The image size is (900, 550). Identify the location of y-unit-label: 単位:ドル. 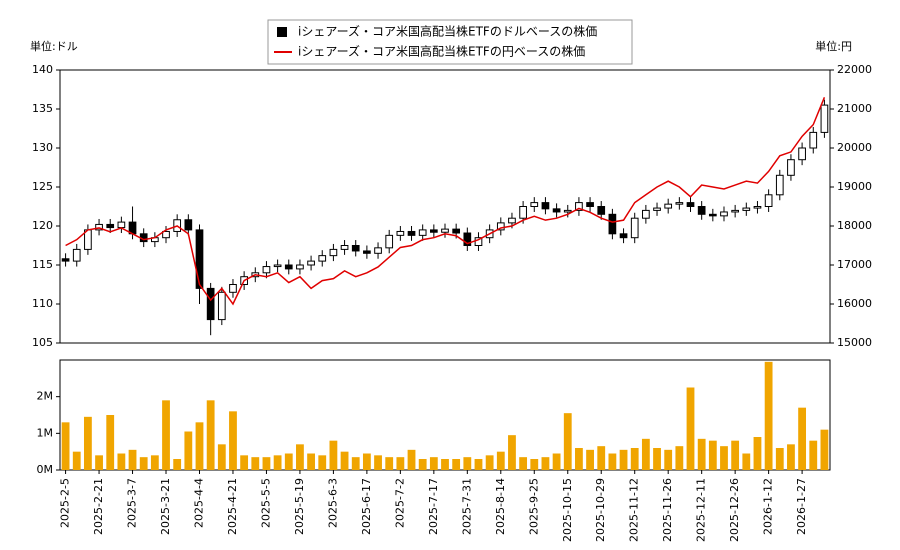
(54, 46).